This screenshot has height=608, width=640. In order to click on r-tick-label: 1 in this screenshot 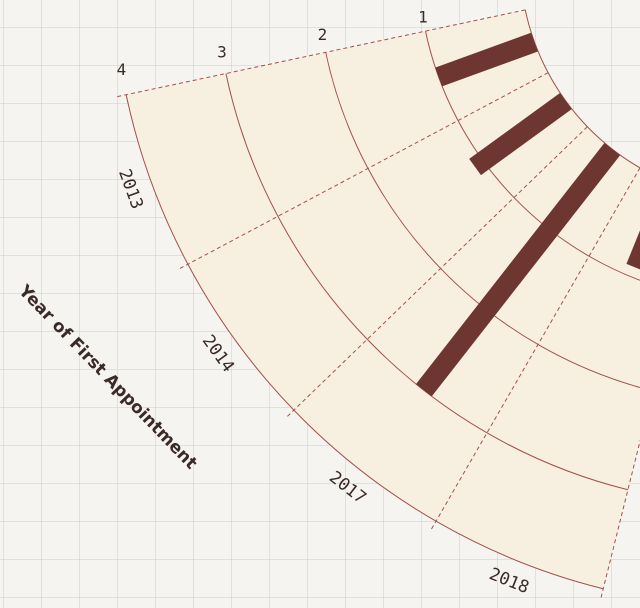, I will do `click(423, 17)`.